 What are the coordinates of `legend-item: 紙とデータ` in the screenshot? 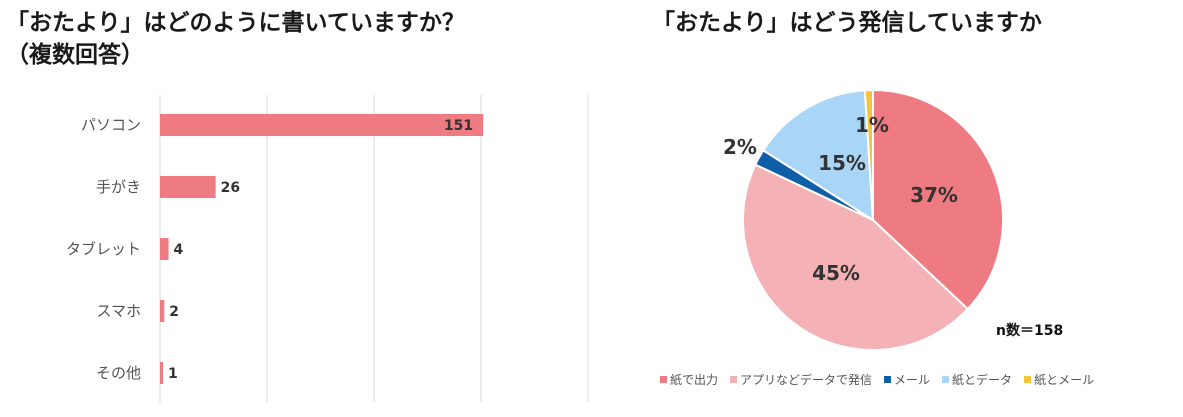 It's located at (977, 379).